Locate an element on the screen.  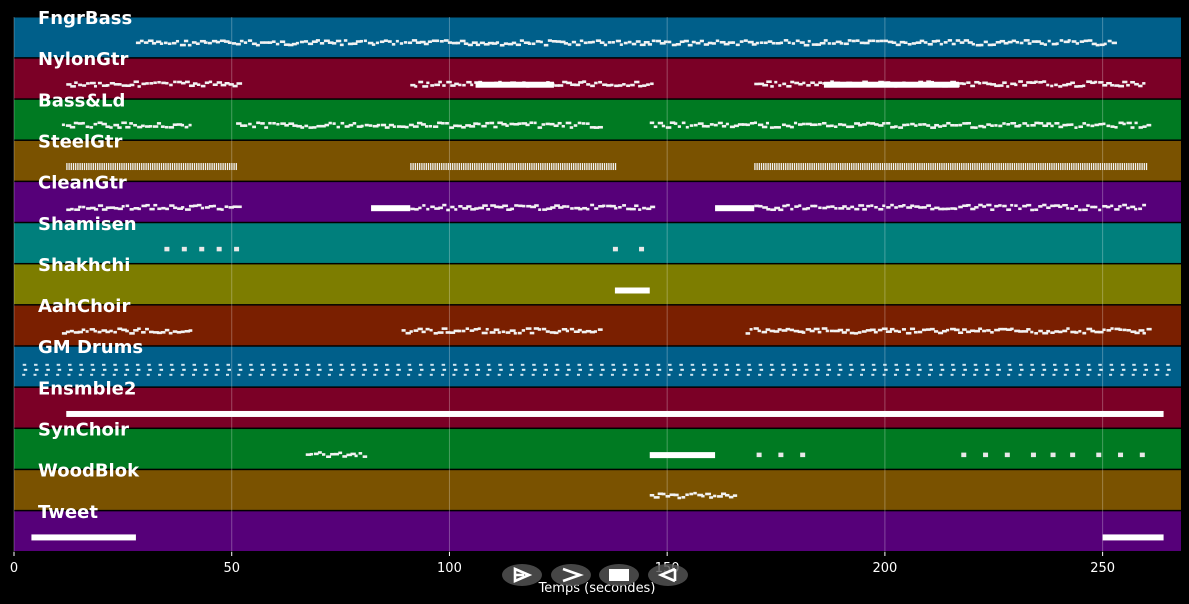
stop-button is located at coordinates (619, 575).